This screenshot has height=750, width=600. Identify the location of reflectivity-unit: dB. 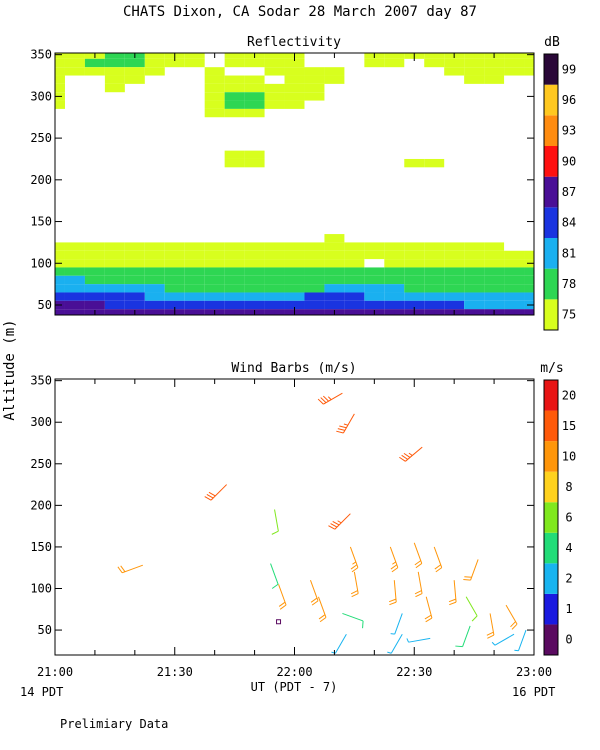
(552, 42).